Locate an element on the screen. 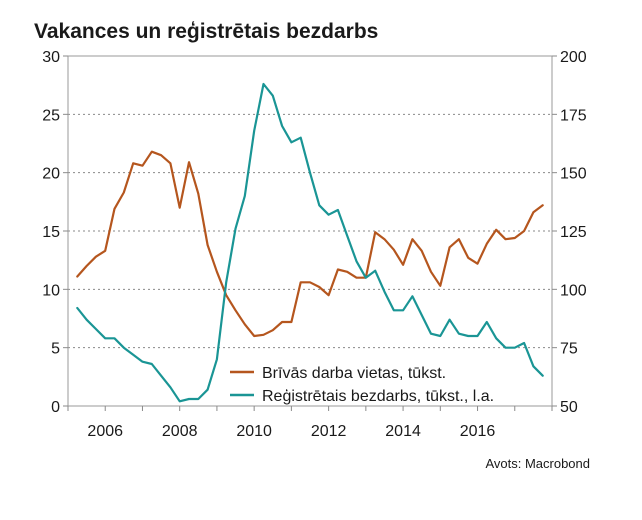 Image resolution: width=642 pixels, height=520 pixels. left-tick-label: 5 is located at coordinates (55, 349).